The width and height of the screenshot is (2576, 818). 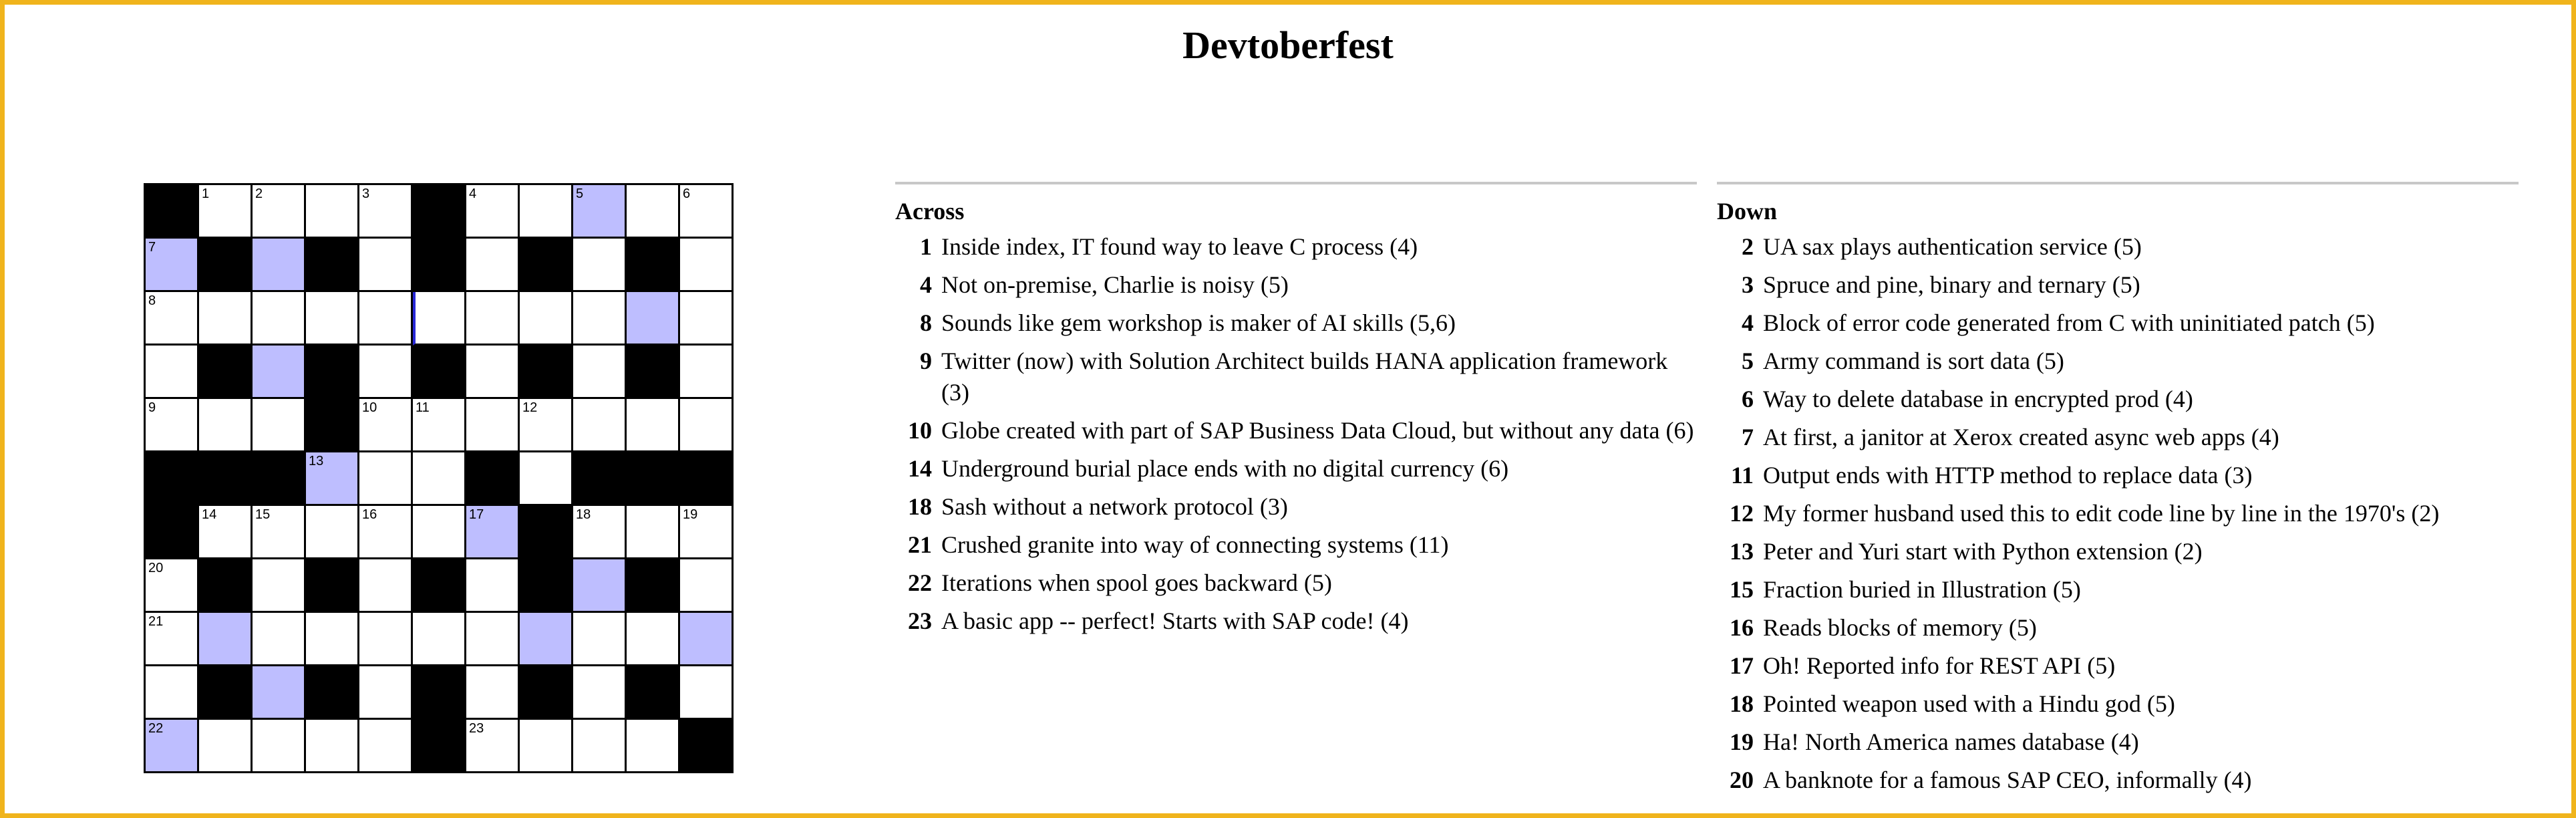 I want to click on grid-cell: 14, so click(x=226, y=532).